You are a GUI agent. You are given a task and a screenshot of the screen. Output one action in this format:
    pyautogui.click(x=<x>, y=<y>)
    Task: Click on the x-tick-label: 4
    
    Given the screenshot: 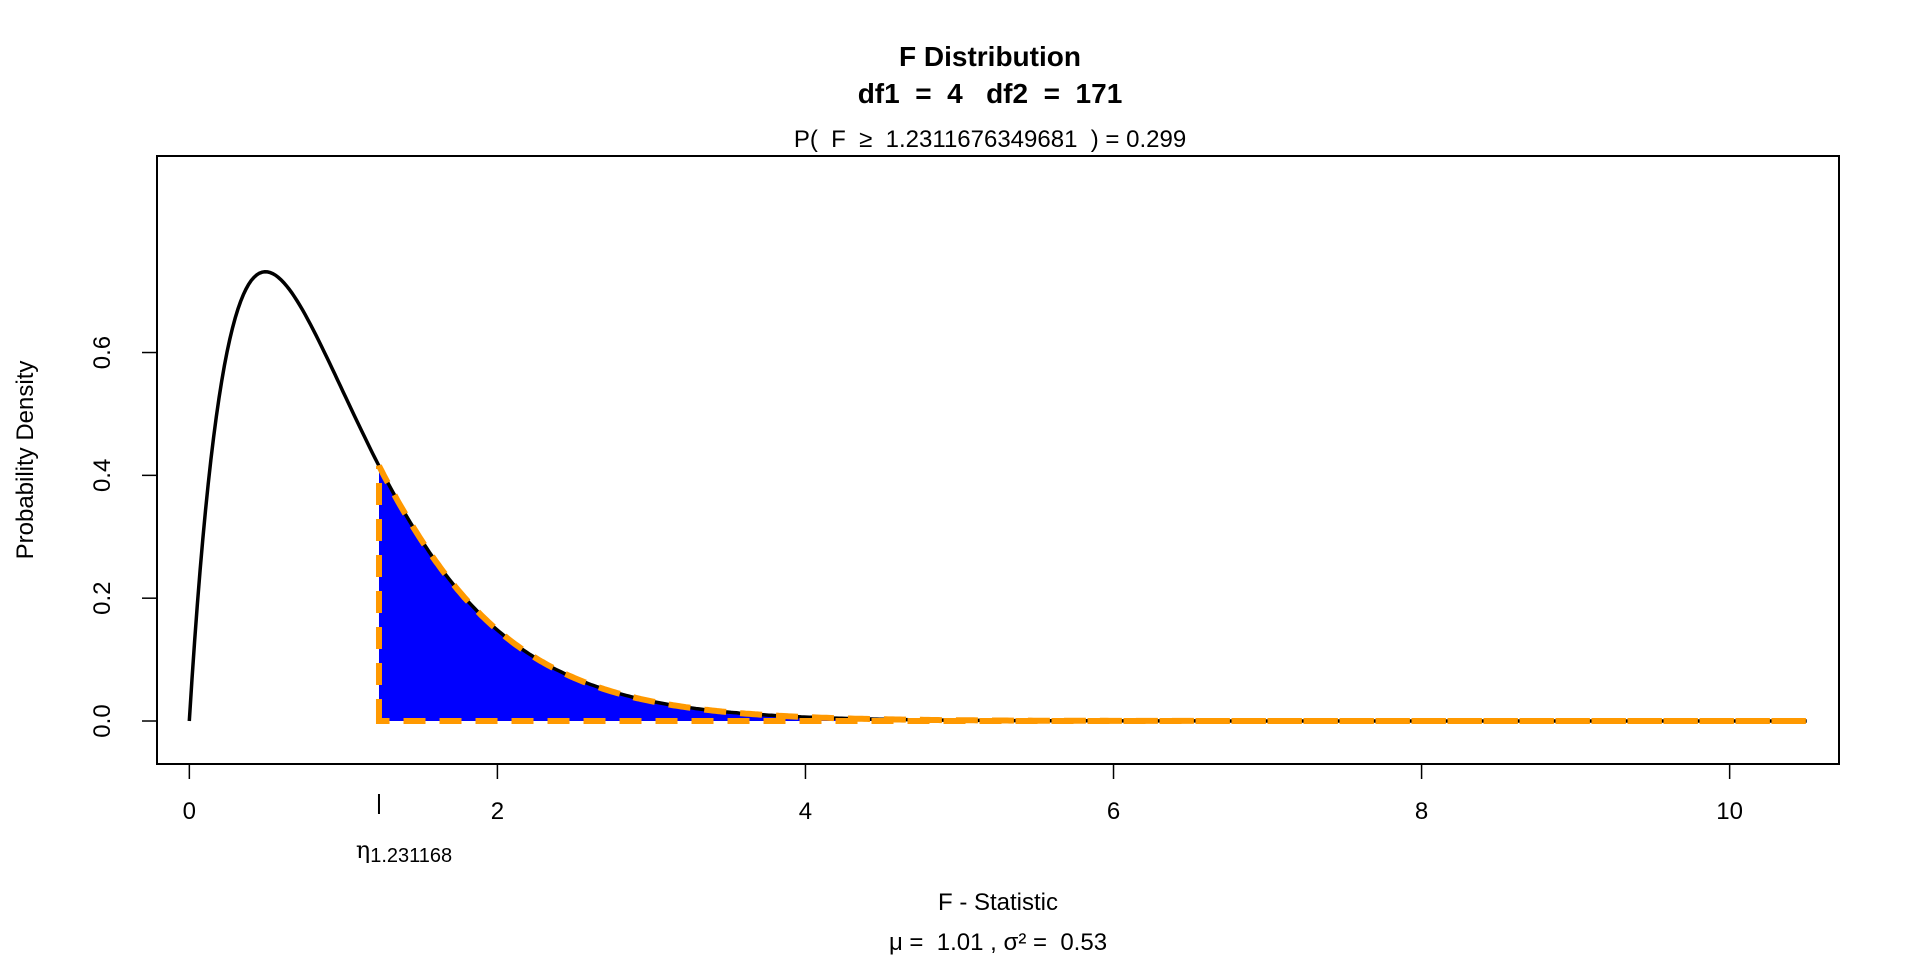 What is the action you would take?
    pyautogui.click(x=805, y=811)
    